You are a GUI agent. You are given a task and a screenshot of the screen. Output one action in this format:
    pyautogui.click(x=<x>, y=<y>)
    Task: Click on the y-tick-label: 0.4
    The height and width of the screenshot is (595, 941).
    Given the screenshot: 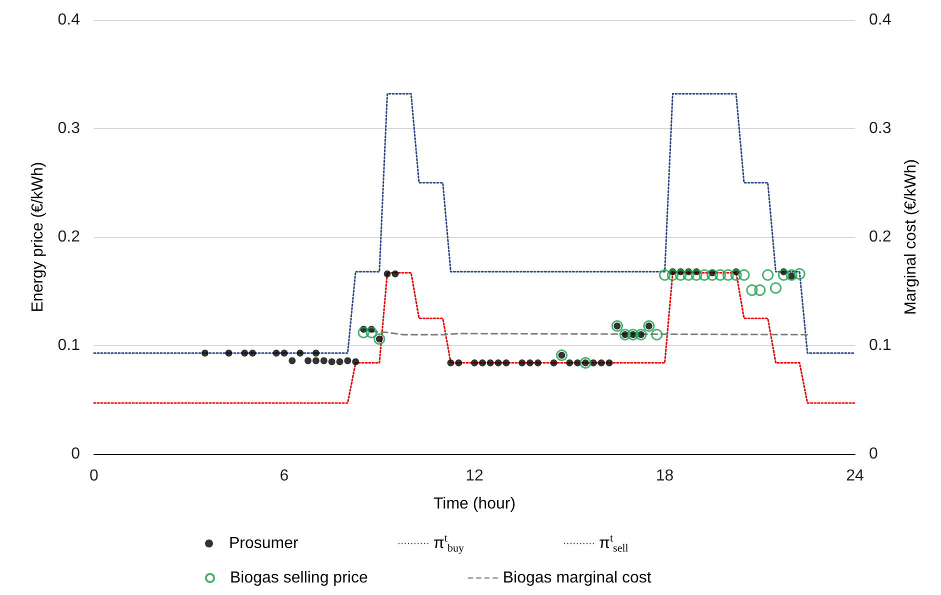 What is the action you would take?
    pyautogui.click(x=69, y=20)
    